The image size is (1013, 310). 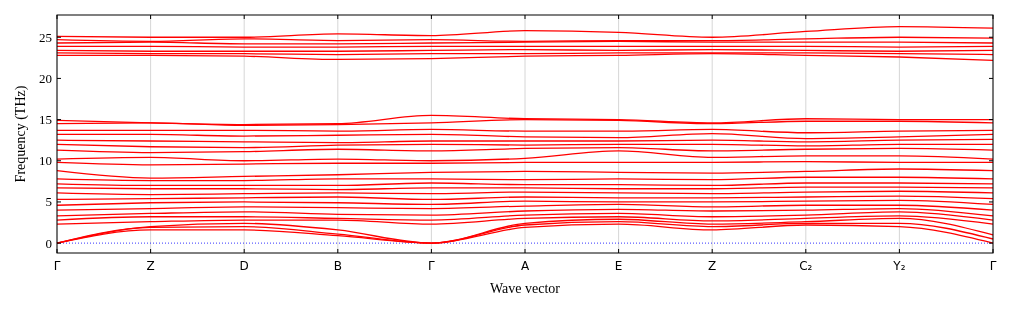 I want to click on x-tick-label: C₂, so click(x=806, y=266).